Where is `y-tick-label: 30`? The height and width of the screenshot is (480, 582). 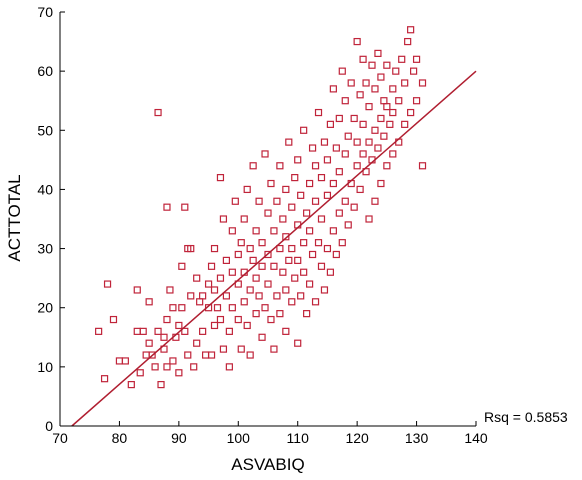 y-tick-label: 30 is located at coordinates (45, 249).